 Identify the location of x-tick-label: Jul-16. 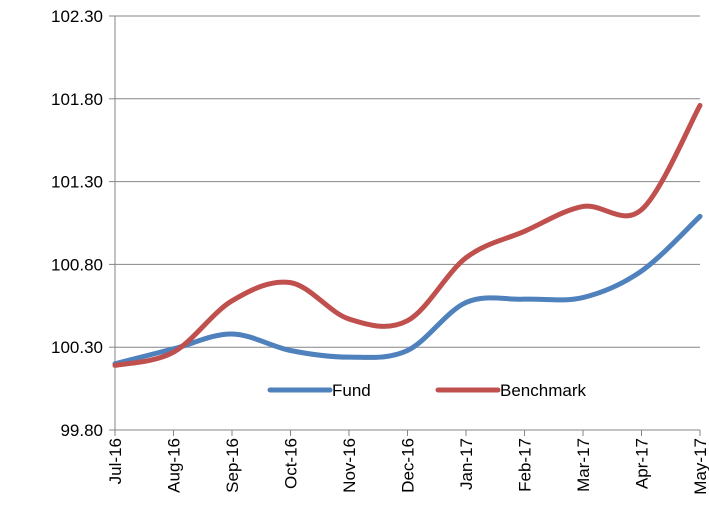
(115, 461).